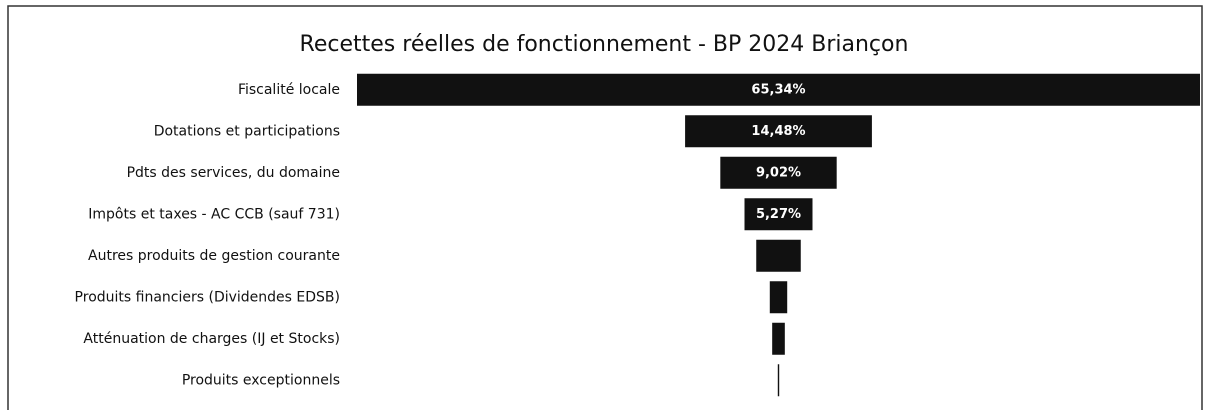 This screenshot has height=410, width=1208. I want to click on category-label: Impôts et taxes - AC CCB (sauf 731), so click(214, 214).